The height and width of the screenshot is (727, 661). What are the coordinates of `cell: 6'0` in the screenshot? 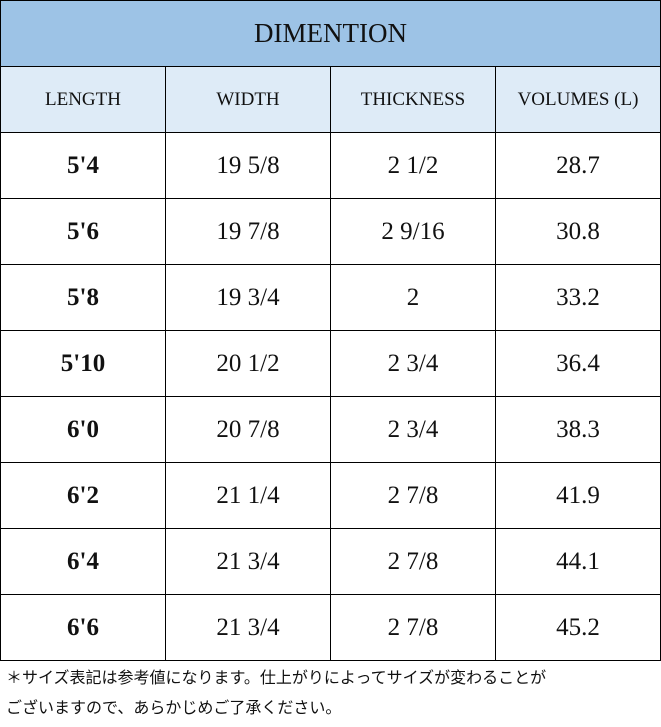 It's located at (83, 429).